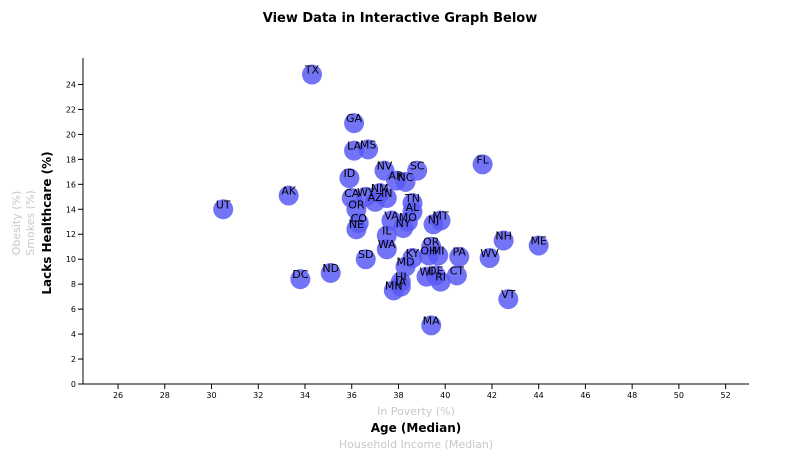 The width and height of the screenshot is (800, 456). Describe the element at coordinates (47, 222) in the screenshot. I see `y-axis-option-healthcare: Lacks Healthcare (%)` at that location.